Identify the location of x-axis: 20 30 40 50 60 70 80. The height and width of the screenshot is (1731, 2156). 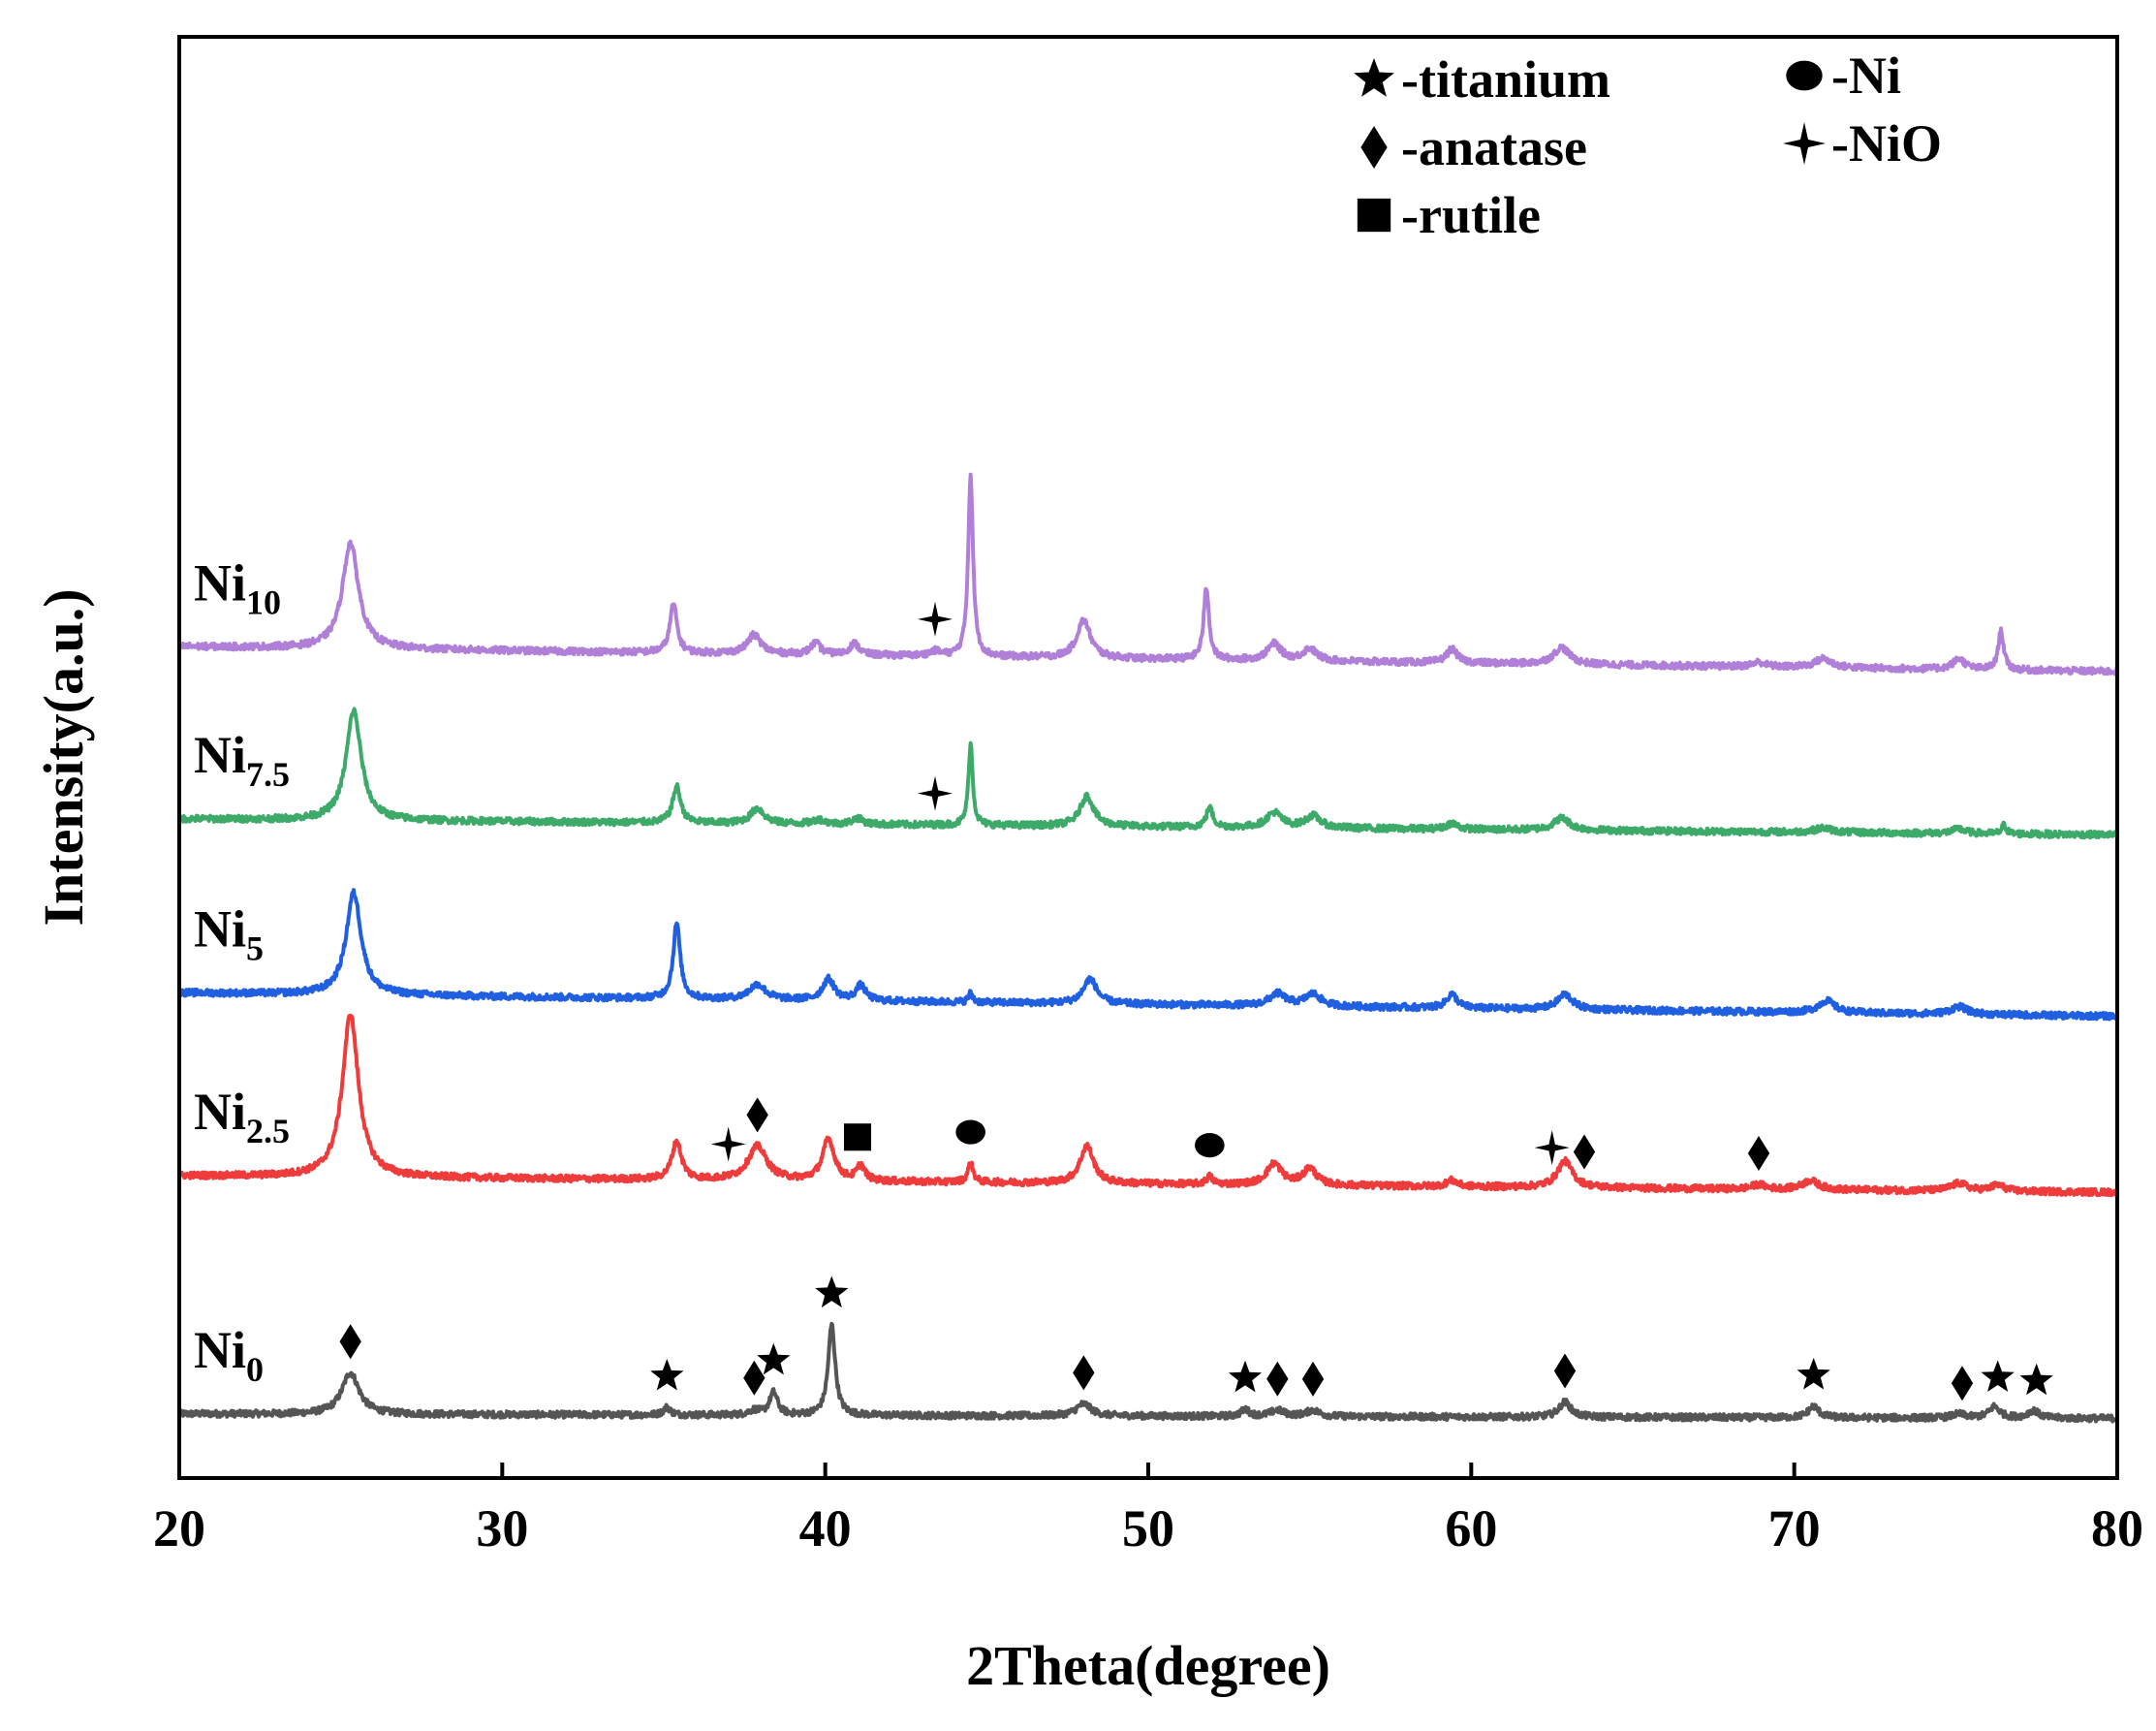
(1148, 1510).